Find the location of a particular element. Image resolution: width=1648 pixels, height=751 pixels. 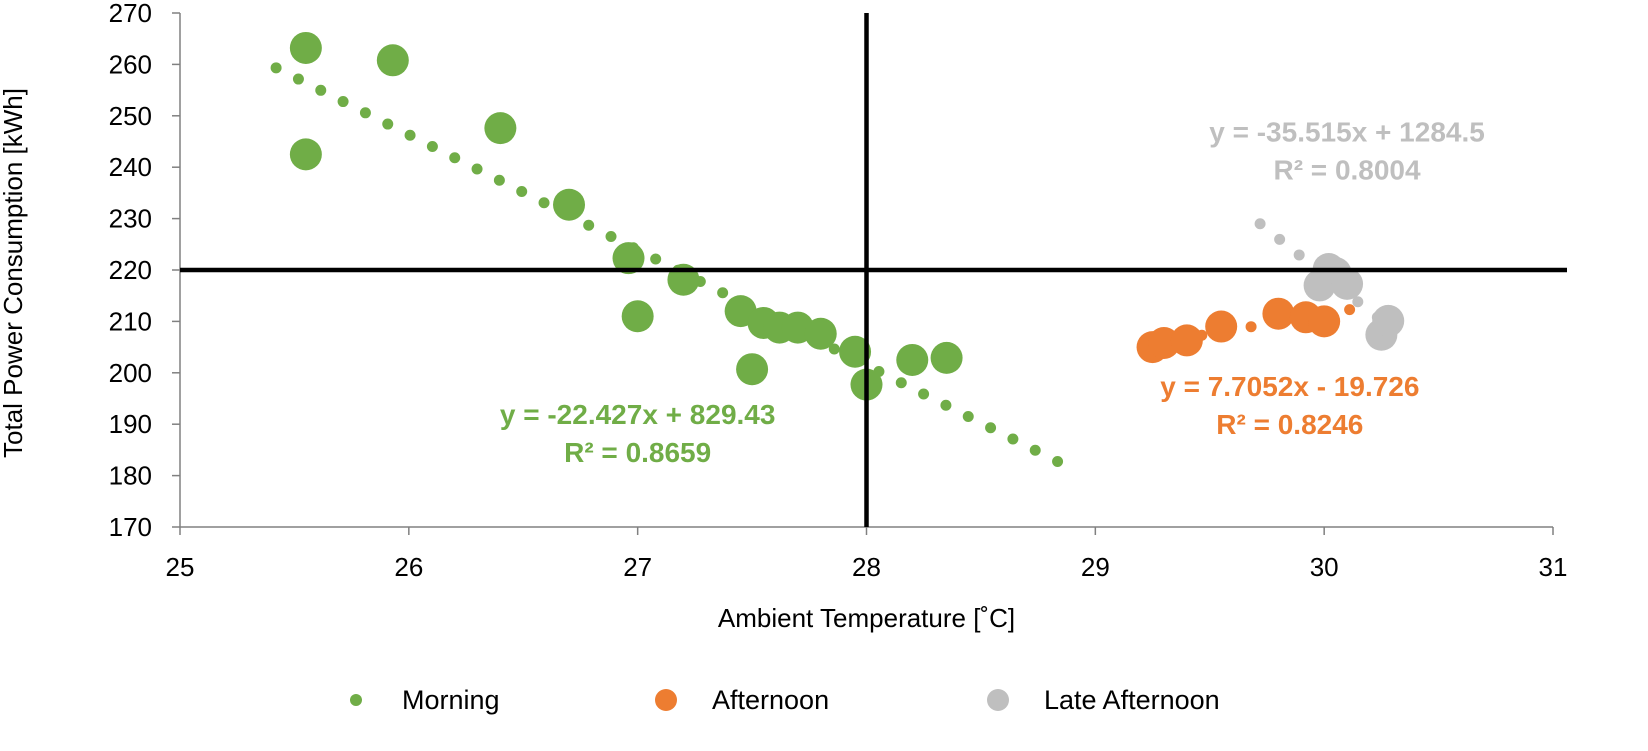

x-tick-label: 27 is located at coordinates (637, 567).